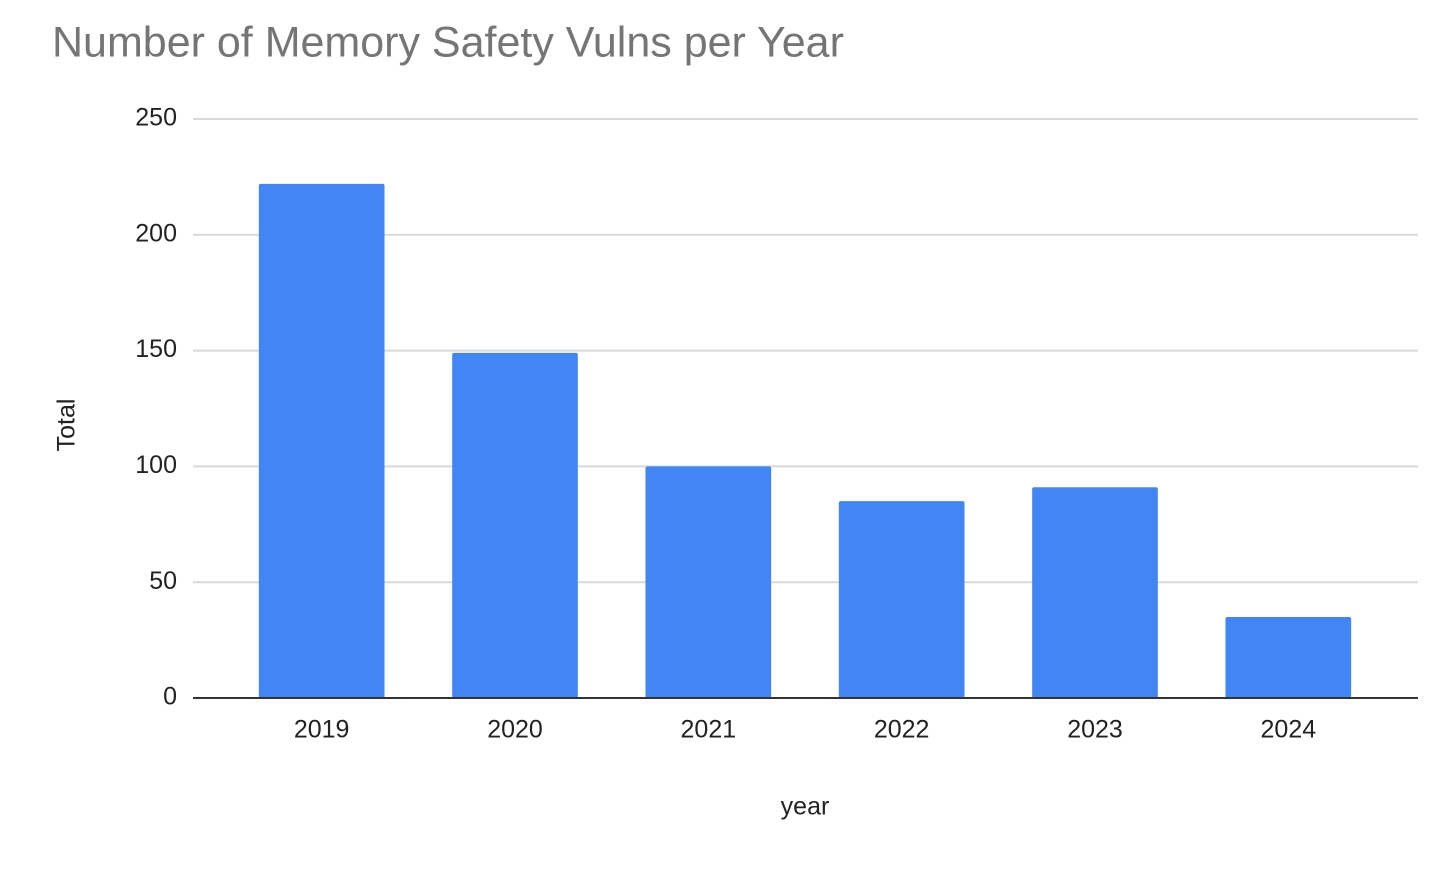 This screenshot has height=875, width=1437. I want to click on y-tick-label: 100, so click(156, 465).